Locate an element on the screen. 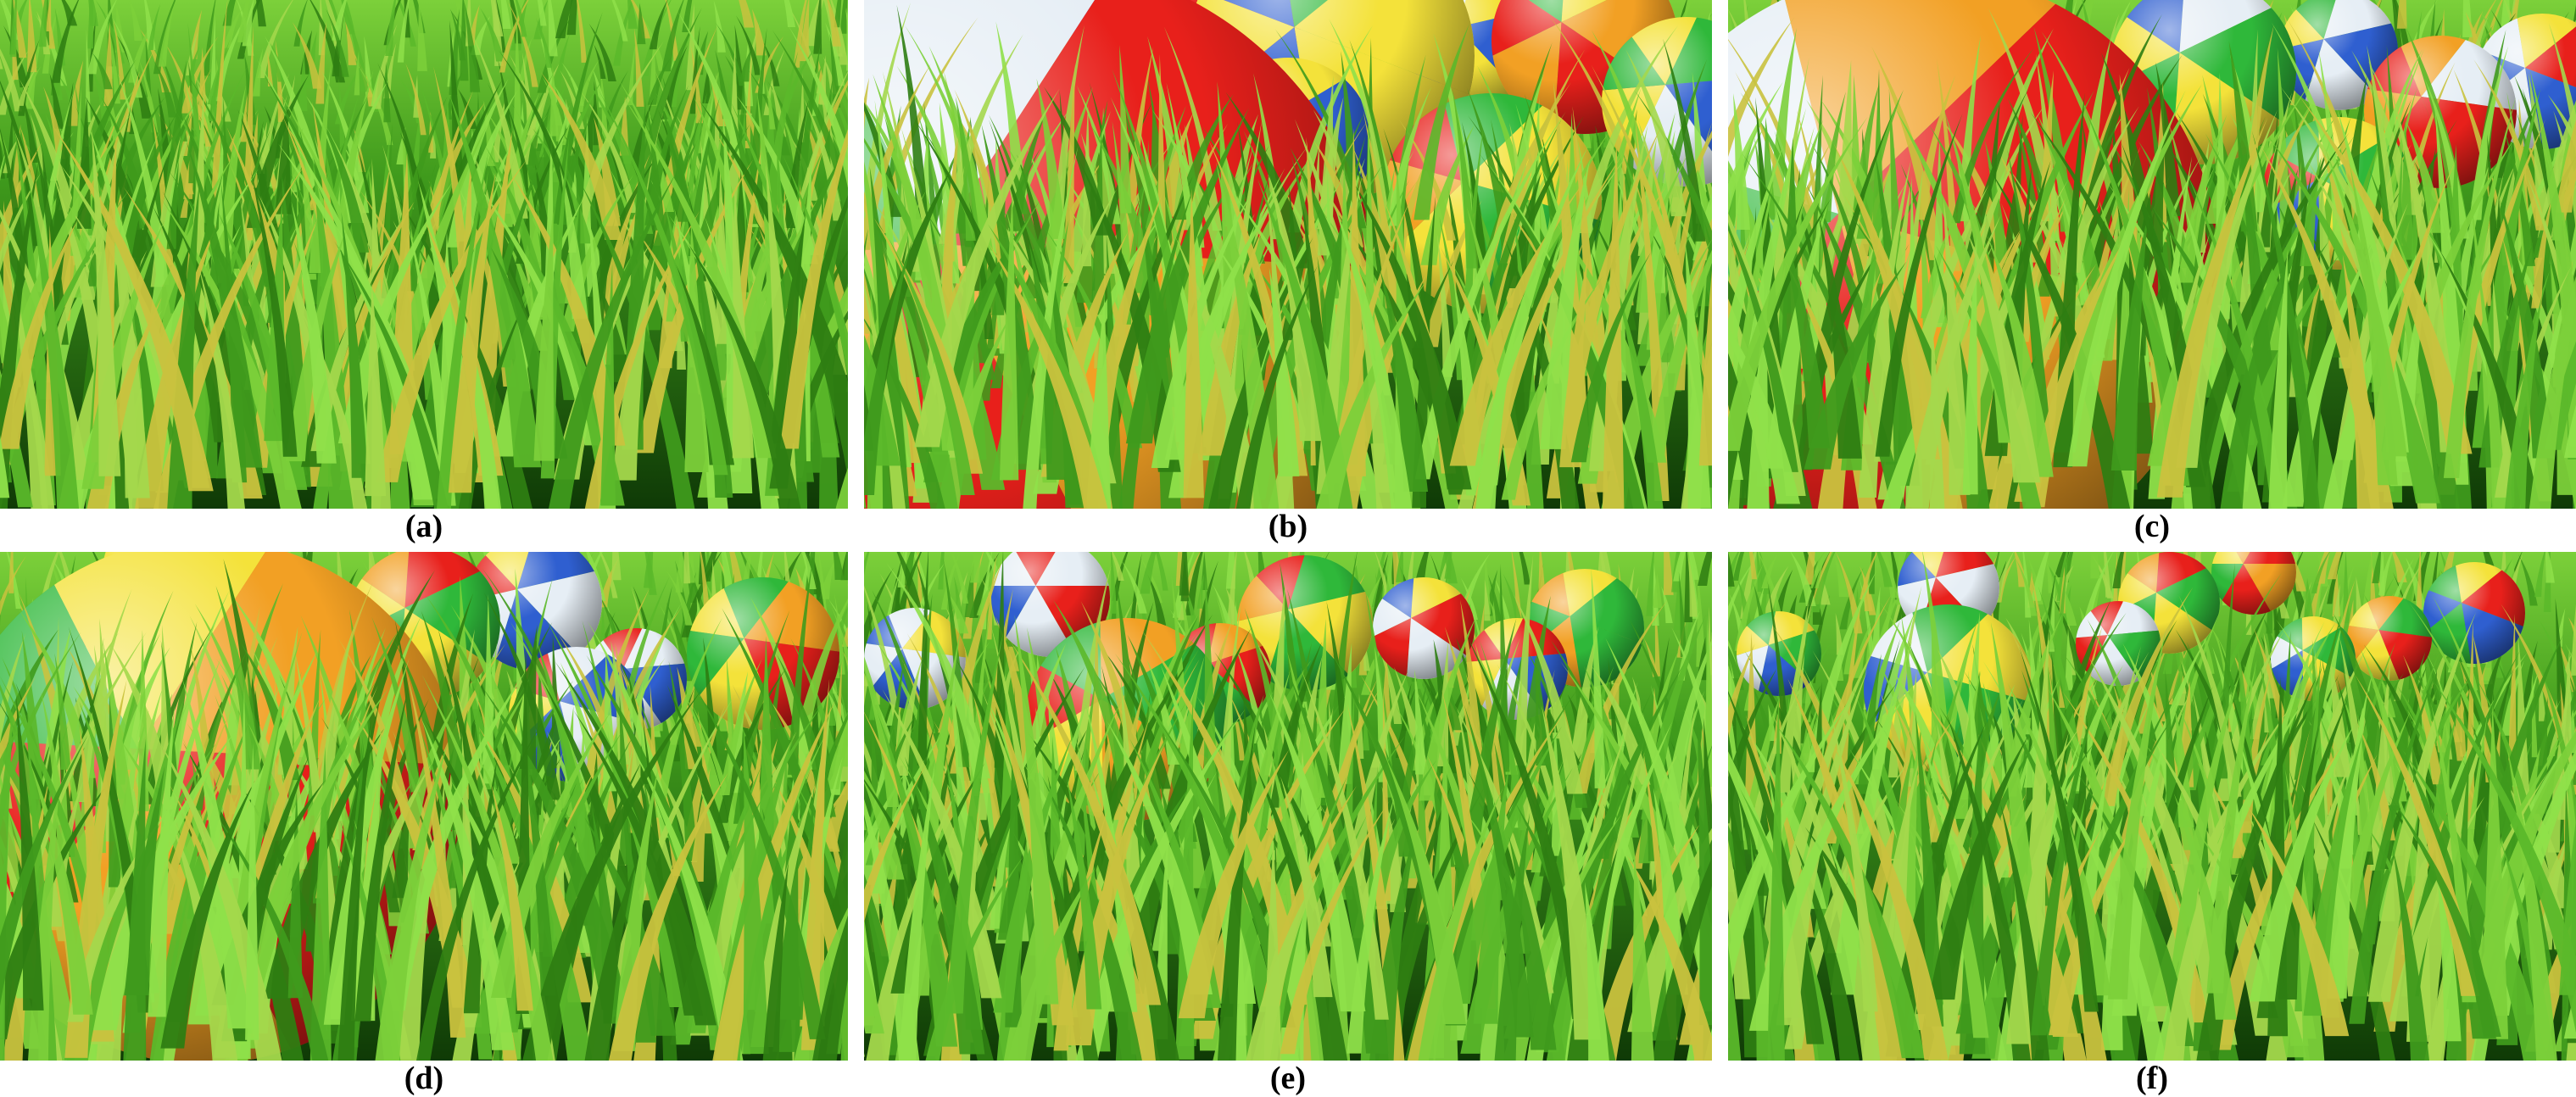  caption-b: (b) is located at coordinates (1288, 526).